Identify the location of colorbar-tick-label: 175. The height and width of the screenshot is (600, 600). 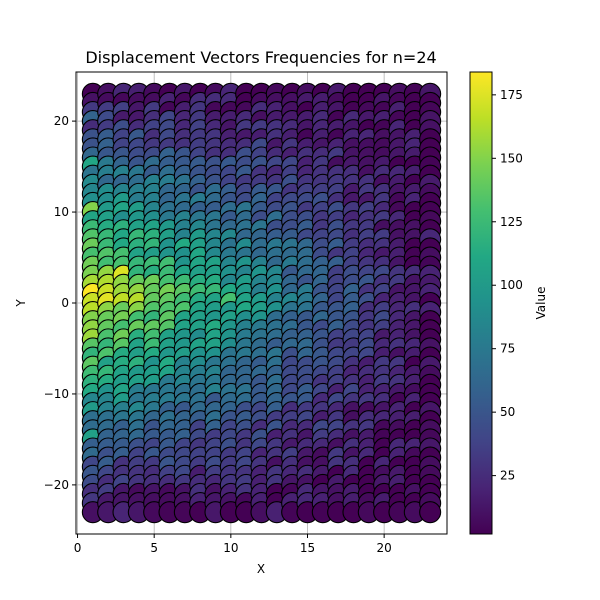
(511, 95).